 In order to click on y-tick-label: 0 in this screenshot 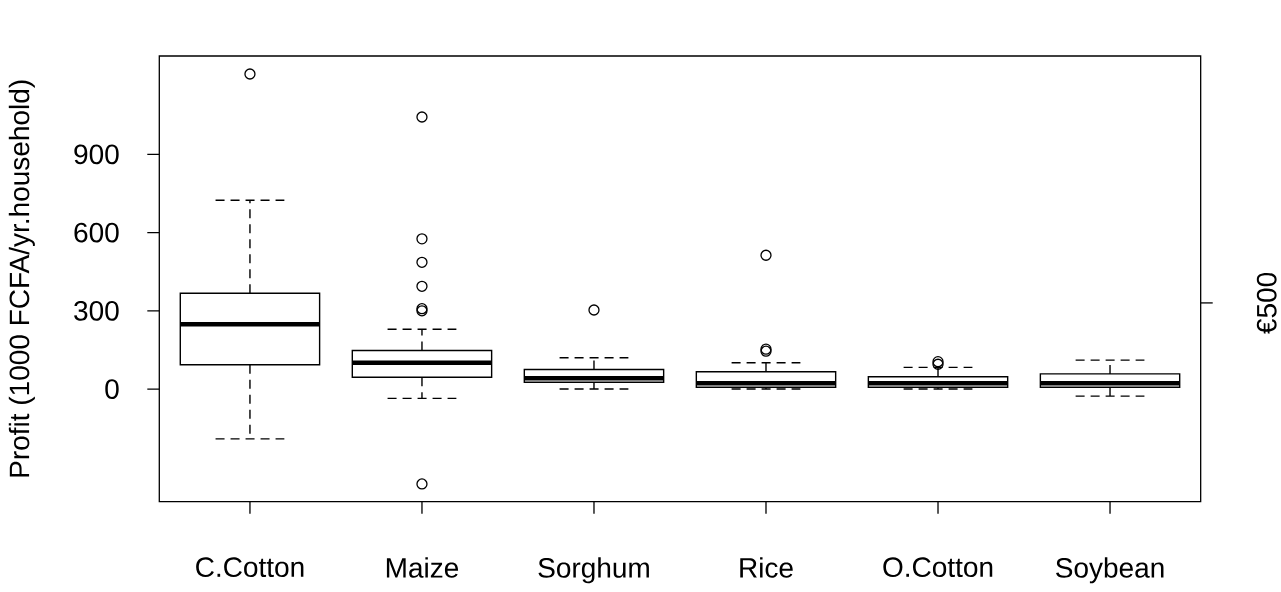, I will do `click(112, 389)`.